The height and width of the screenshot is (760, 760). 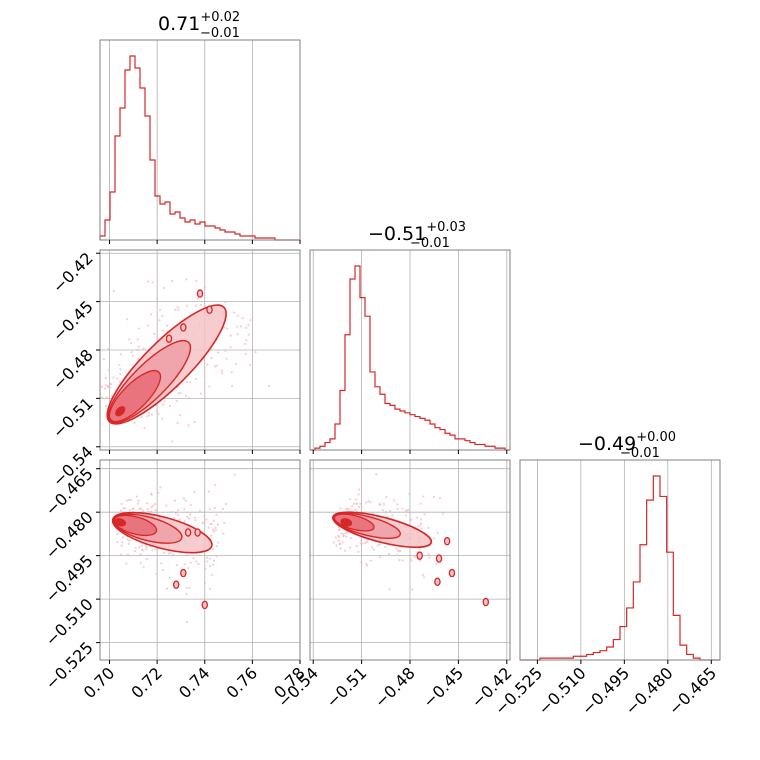 I want to click on y-tick-label: −0.42, so click(x=73, y=273).